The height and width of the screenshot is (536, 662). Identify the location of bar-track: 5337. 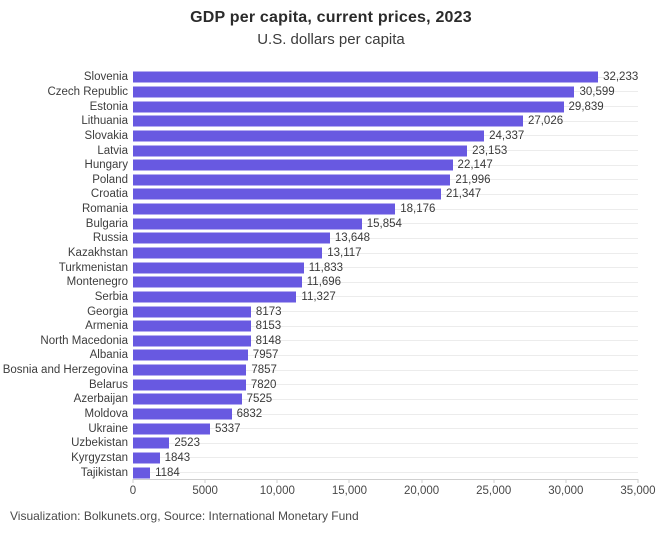
(385, 428).